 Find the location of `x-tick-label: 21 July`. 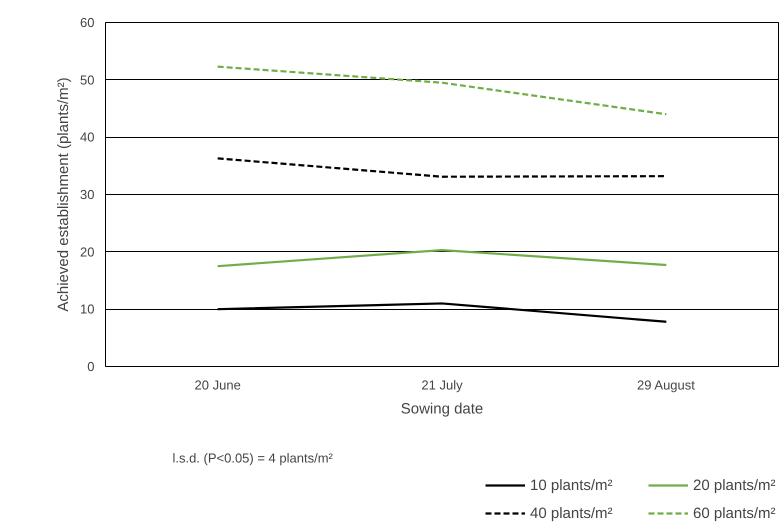

x-tick-label: 21 July is located at coordinates (442, 385).